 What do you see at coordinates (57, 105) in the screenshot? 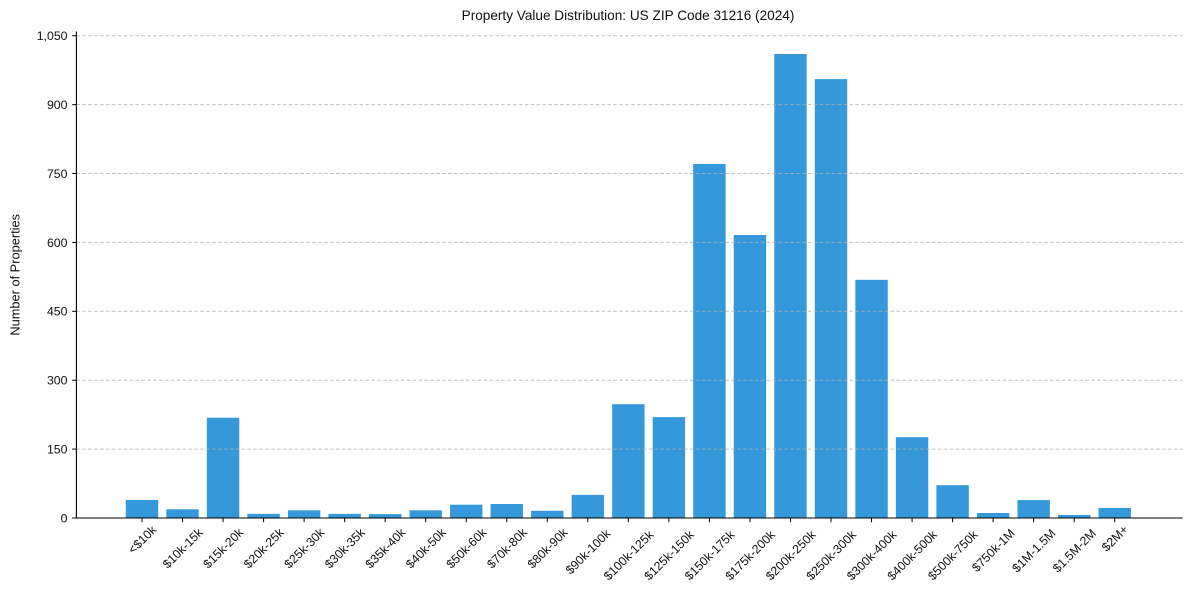
I see `svg-text: 900` at bounding box center [57, 105].